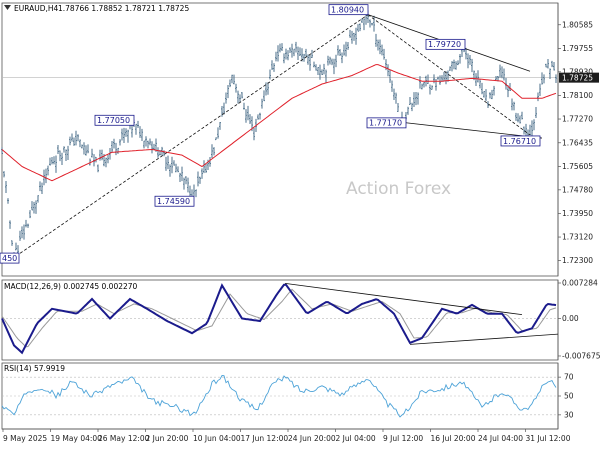 The height and width of the screenshot is (454, 600). I want to click on macd-panel, so click(280, 319).